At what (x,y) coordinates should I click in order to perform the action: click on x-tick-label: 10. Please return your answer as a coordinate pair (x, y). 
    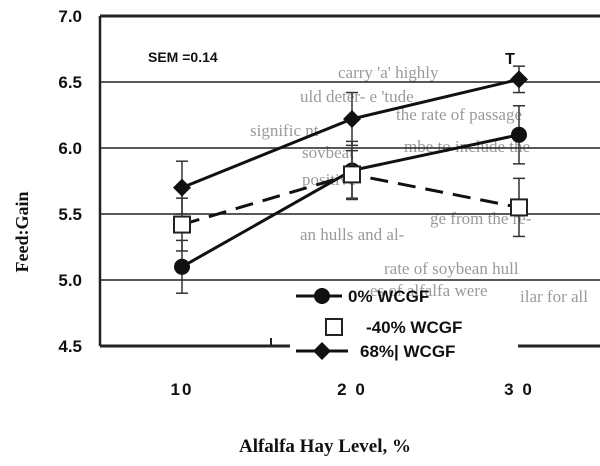
    Looking at the image, I should click on (182, 389).